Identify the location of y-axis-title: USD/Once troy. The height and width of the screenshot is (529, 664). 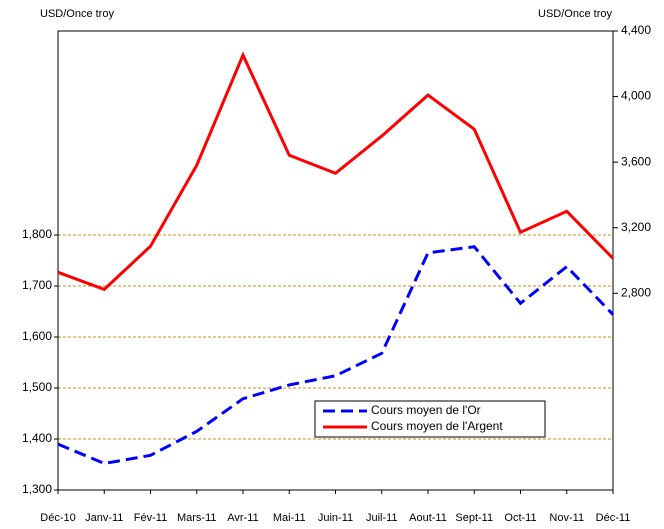
(77, 14).